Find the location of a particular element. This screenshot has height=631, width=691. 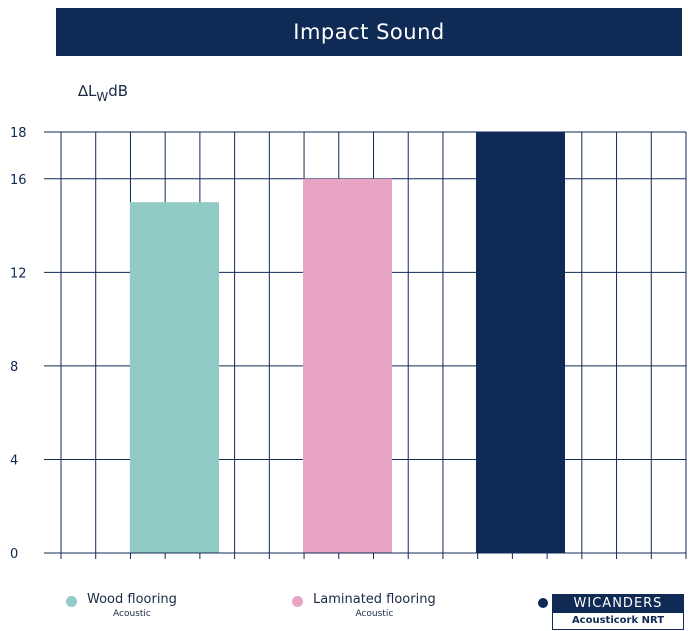

brand-name: WICANDERS is located at coordinates (618, 604).